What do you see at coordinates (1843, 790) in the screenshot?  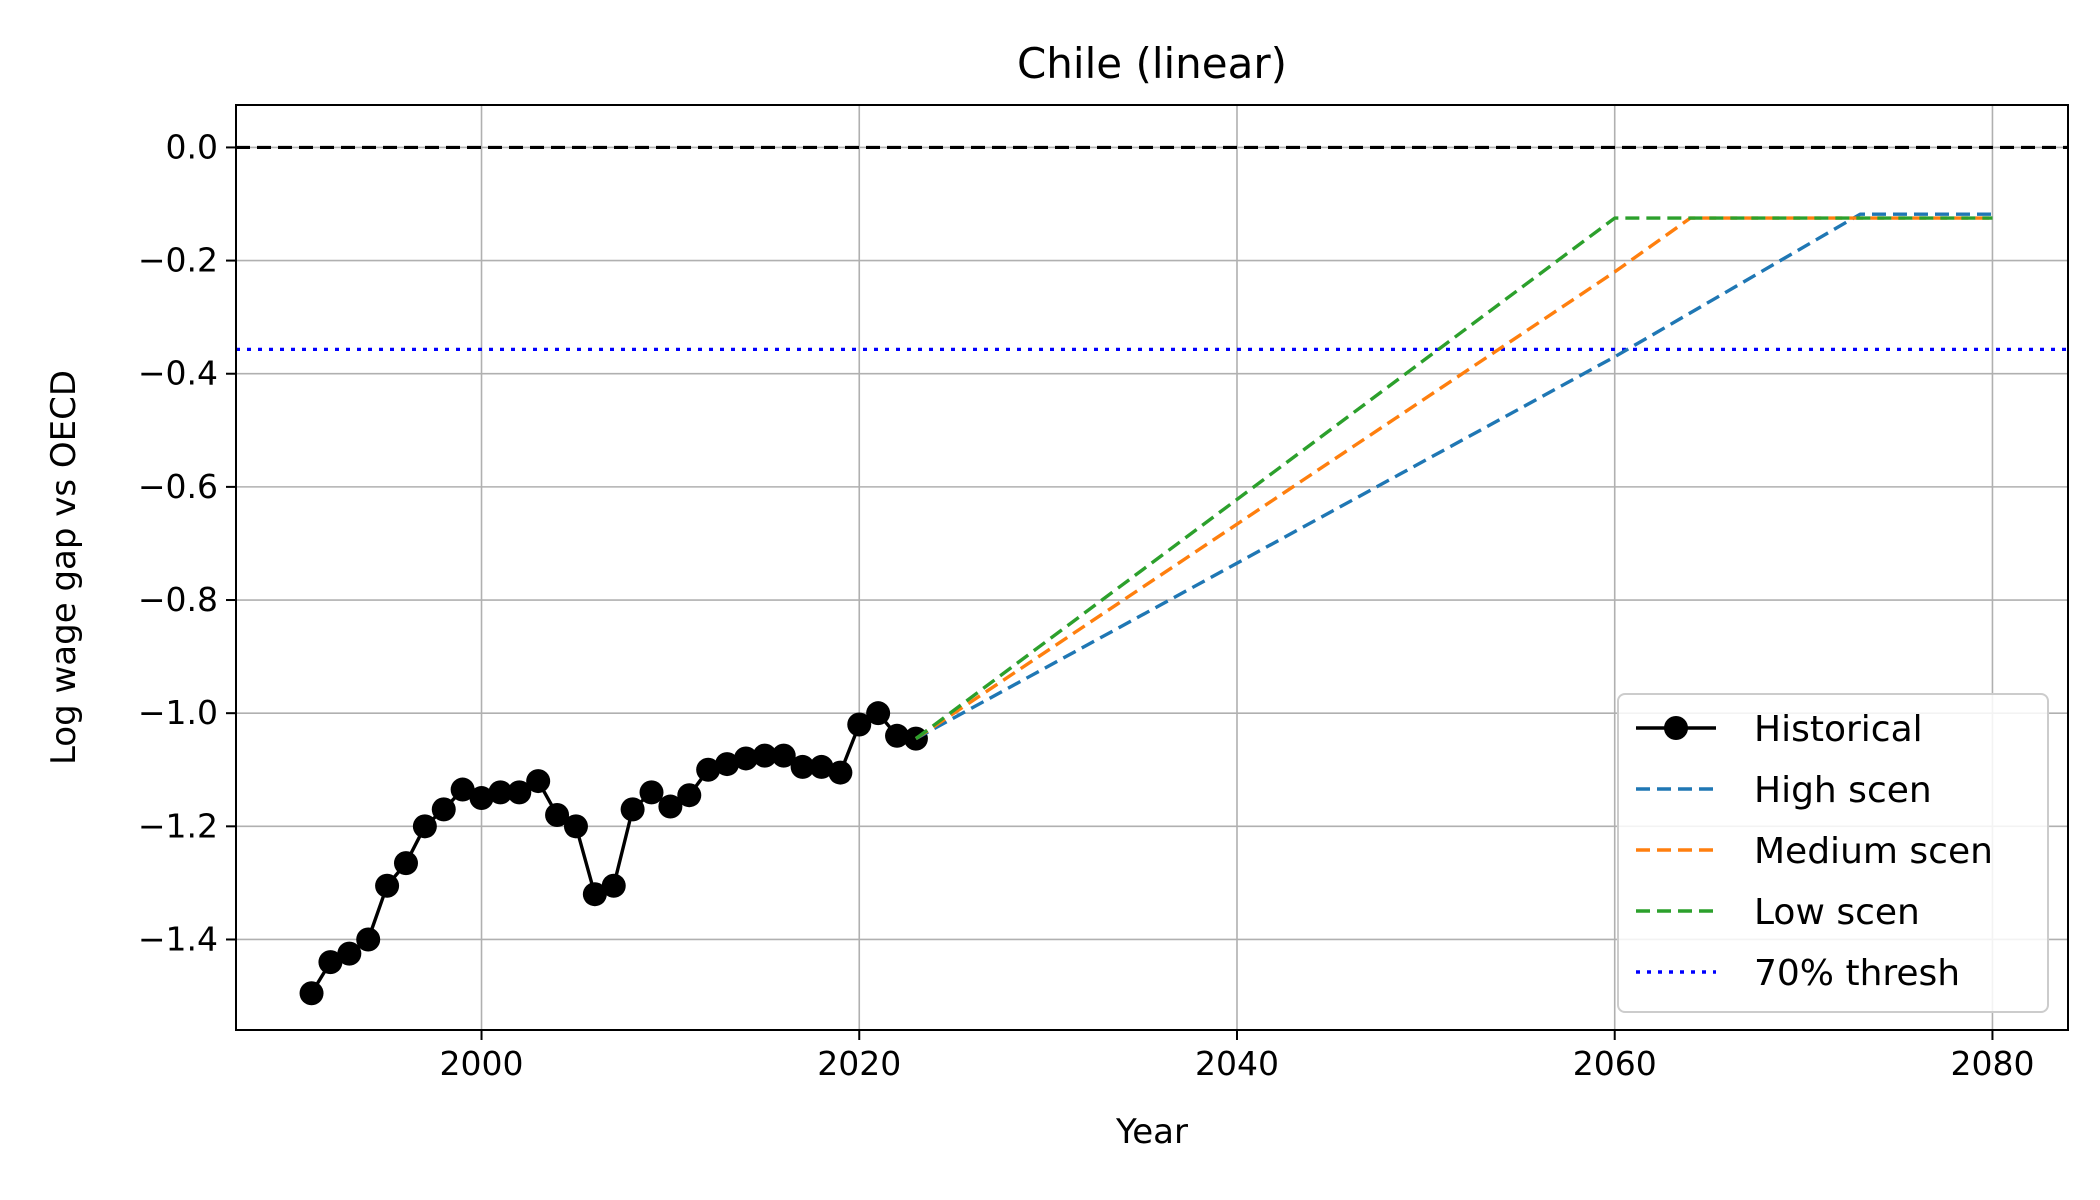 I see `legend-label: High scen` at bounding box center [1843, 790].